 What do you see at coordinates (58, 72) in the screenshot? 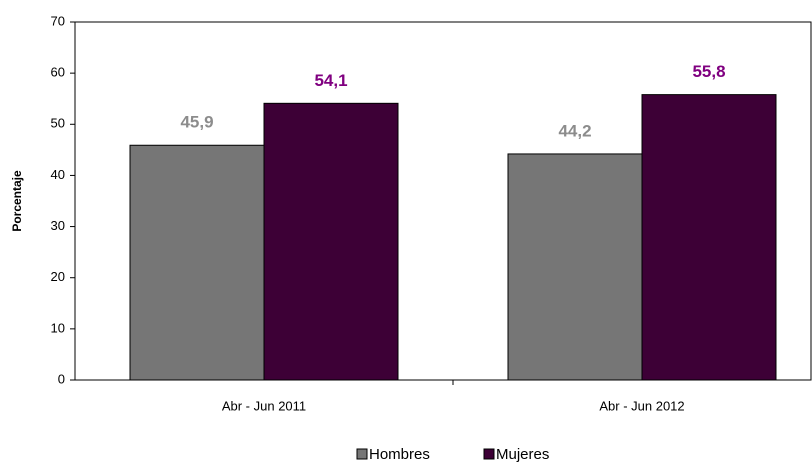
I see `y-tick-label: 60` at bounding box center [58, 72].